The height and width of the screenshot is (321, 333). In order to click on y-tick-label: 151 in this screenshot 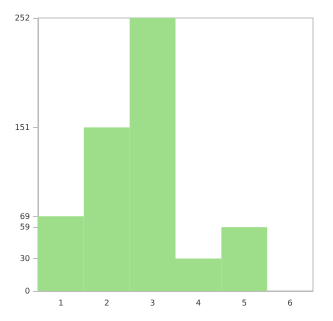, I will do `click(22, 127)`.